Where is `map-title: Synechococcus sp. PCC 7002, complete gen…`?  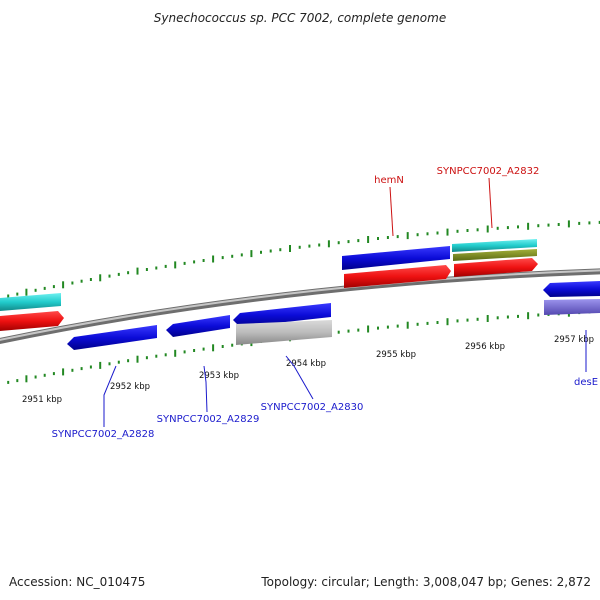 map-title: Synechococcus sp. PCC 7002, complete gen… is located at coordinates (300, 18).